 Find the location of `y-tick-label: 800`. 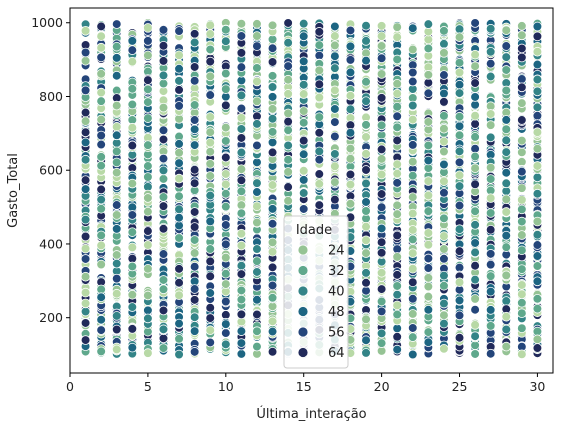

y-tick-label: 800 is located at coordinates (51, 96).